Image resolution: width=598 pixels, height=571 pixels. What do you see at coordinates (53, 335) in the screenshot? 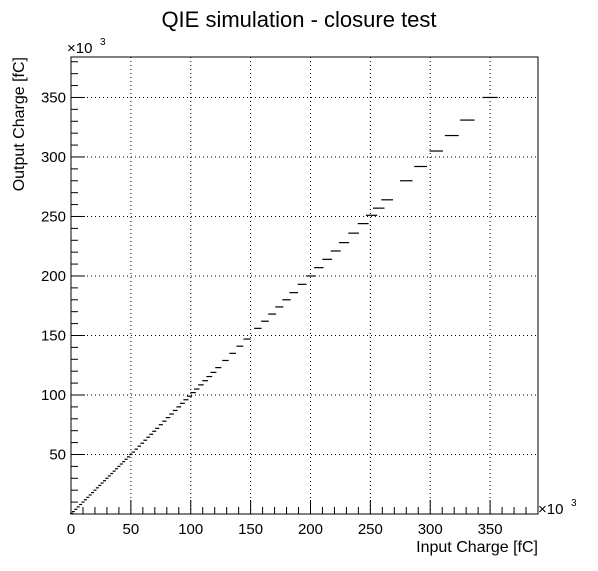
I see `y-tick-label: 150` at bounding box center [53, 335].